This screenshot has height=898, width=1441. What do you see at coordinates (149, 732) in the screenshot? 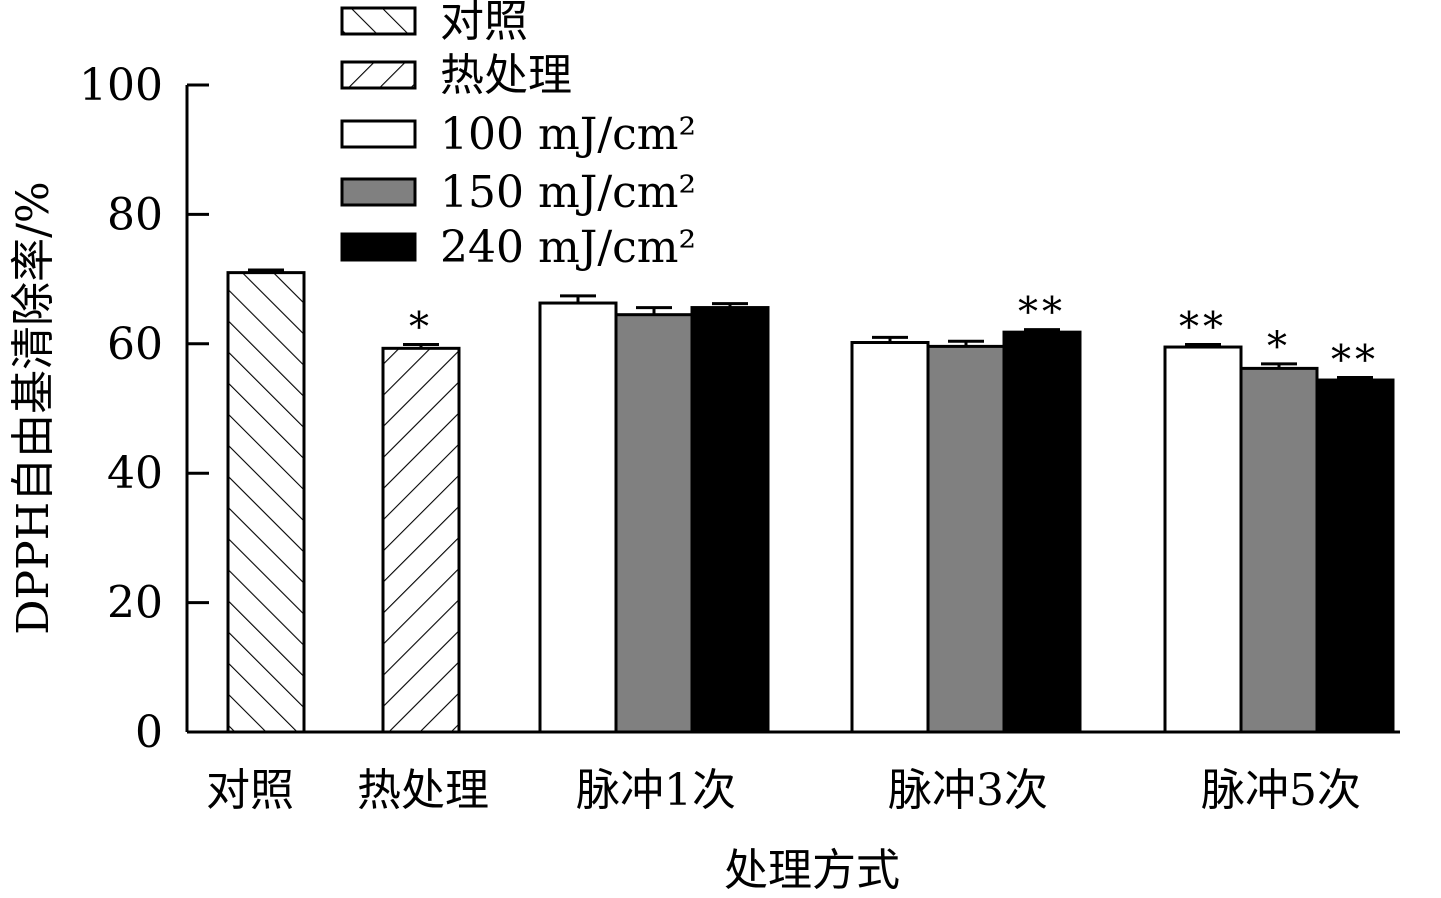
I see `y-tick-label: 0` at bounding box center [149, 732].